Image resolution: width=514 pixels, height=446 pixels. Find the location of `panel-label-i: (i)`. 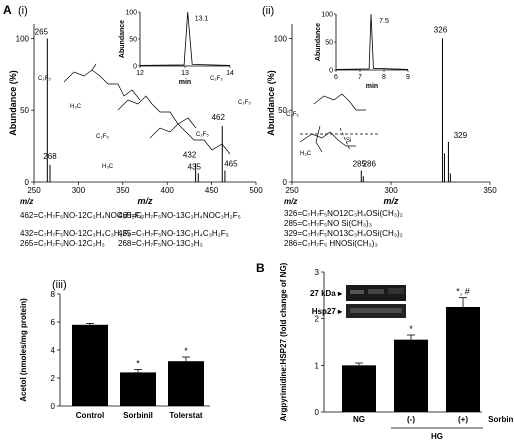

panel-label-i: (i) is located at coordinates (23, 11).